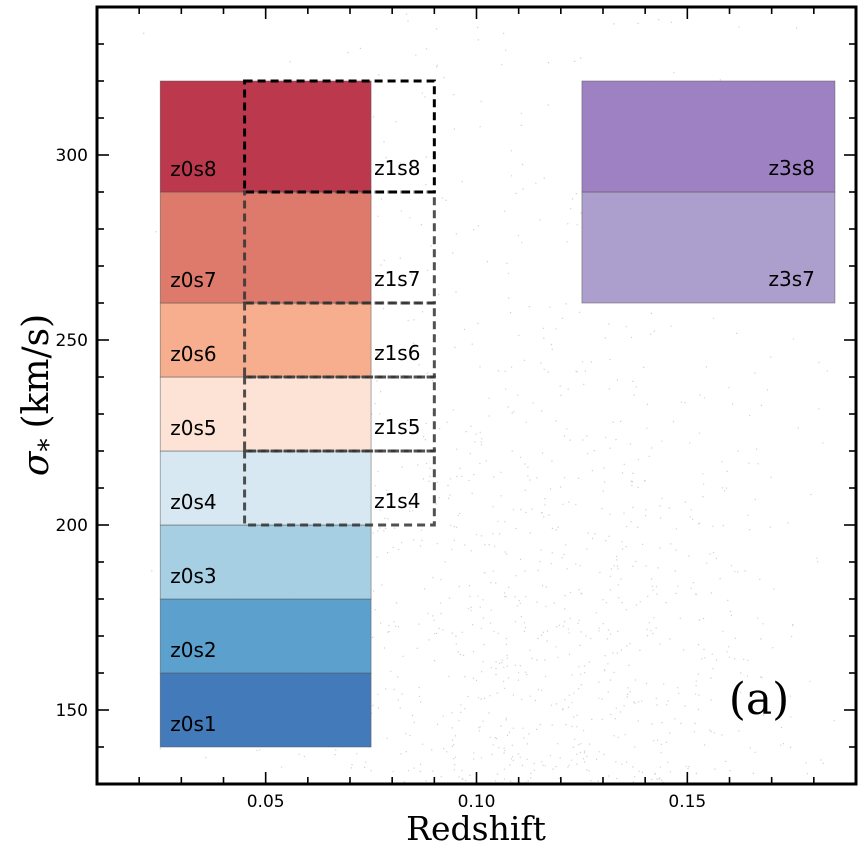 The width and height of the screenshot is (863, 853). What do you see at coordinates (265, 488) in the screenshot?
I see `bin-z0s4` at bounding box center [265, 488].